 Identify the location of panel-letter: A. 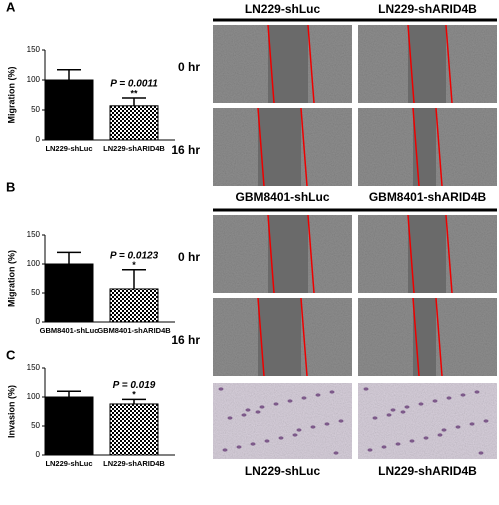
(11, 7).